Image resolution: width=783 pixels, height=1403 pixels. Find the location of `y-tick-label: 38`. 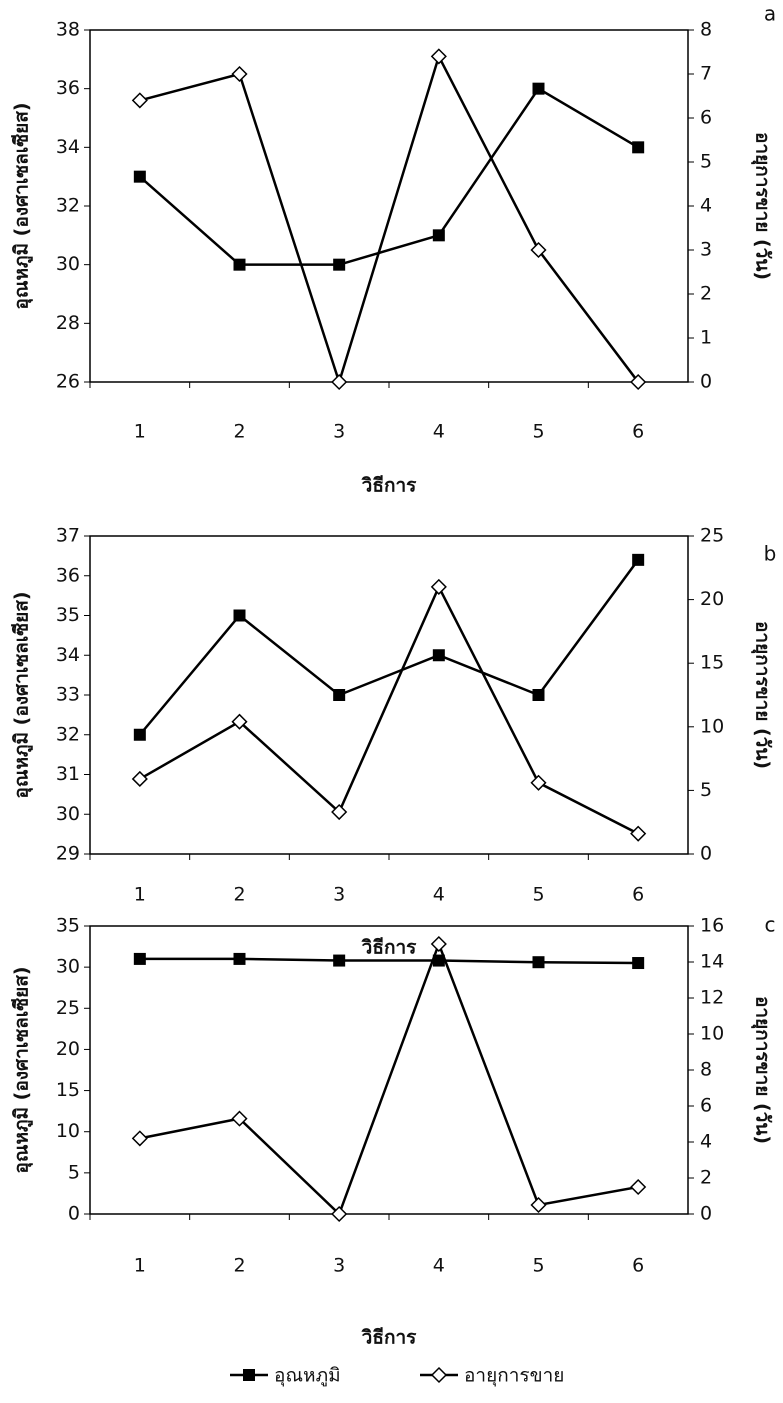

y-tick-label: 38 is located at coordinates (68, 30).